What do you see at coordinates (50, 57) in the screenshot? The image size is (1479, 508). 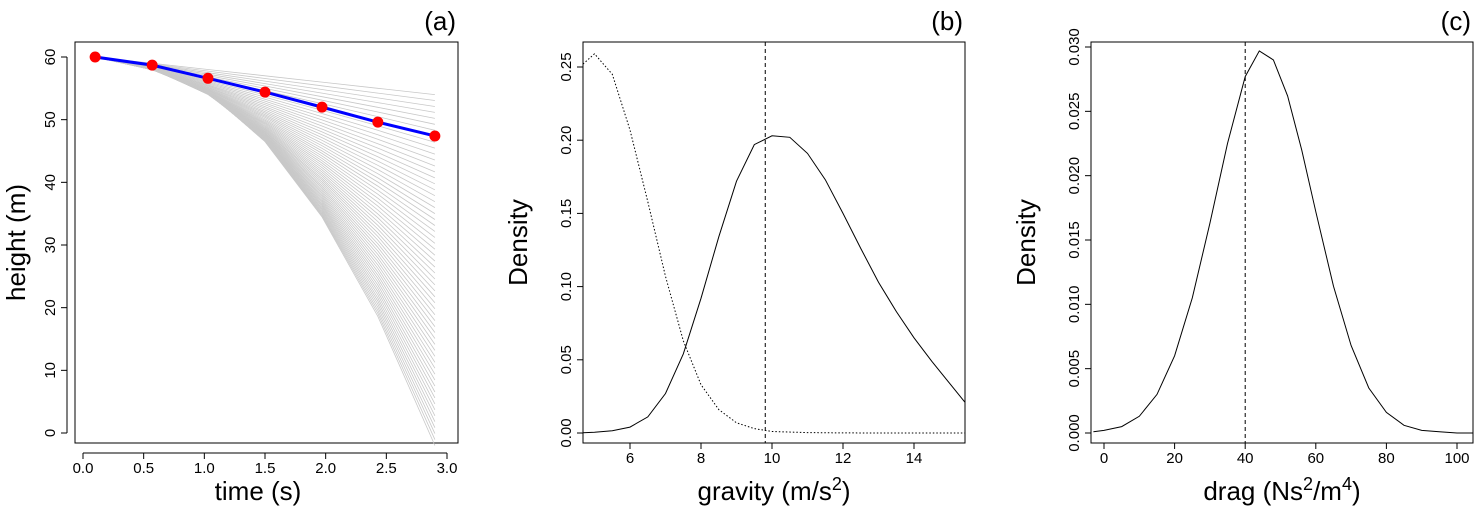 I see `y-tick-label: 60` at bounding box center [50, 57].